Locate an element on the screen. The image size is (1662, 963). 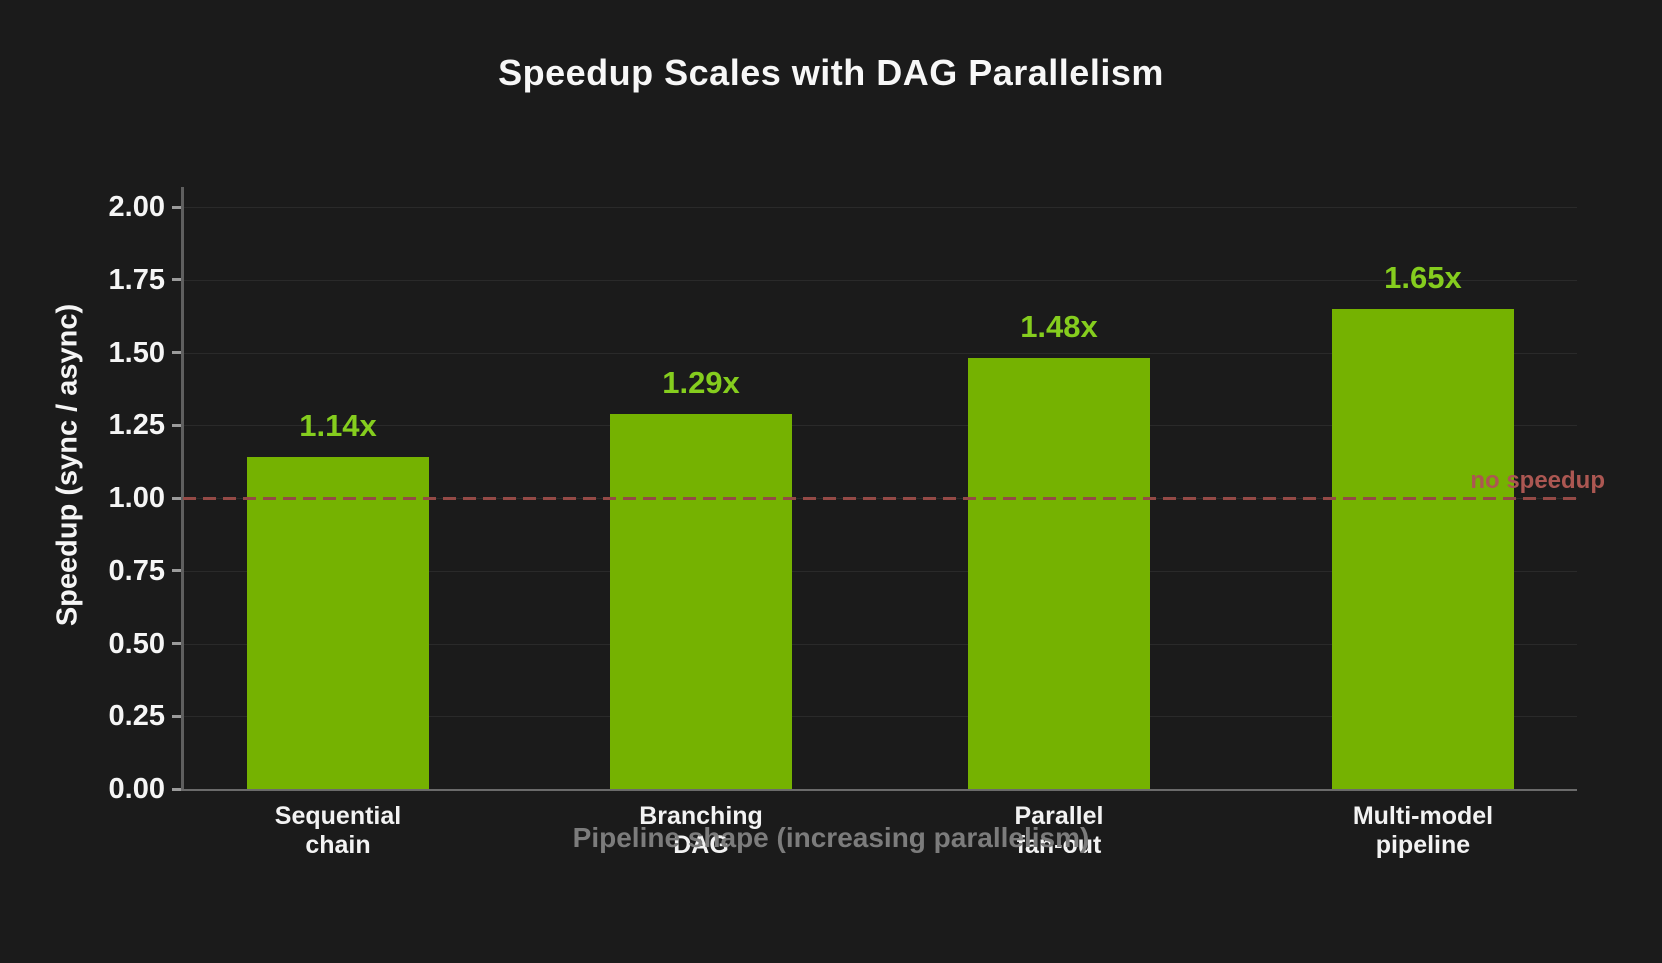
y-axis-spine is located at coordinates (182, 489).